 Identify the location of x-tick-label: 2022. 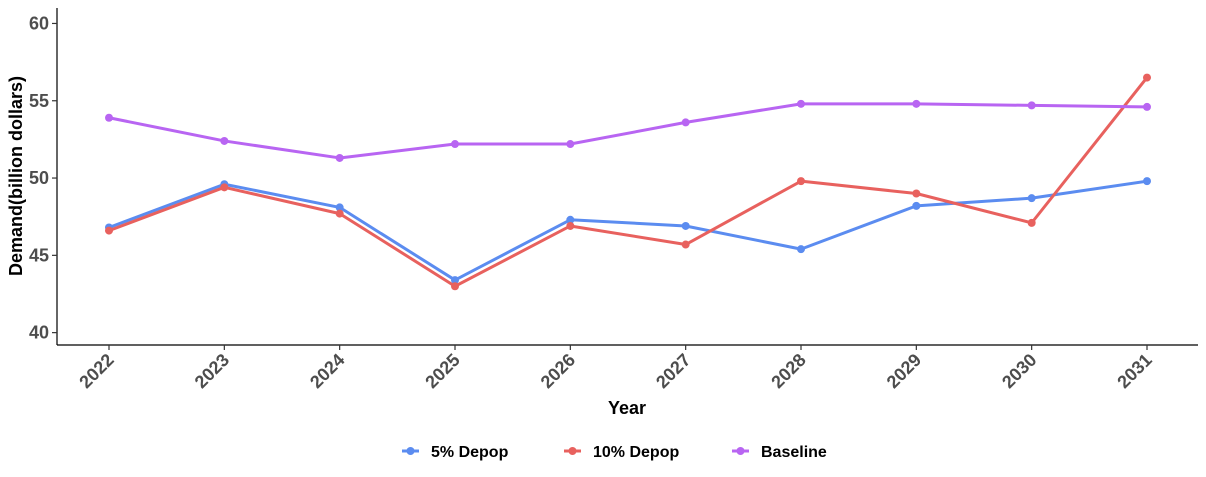
(96, 371).